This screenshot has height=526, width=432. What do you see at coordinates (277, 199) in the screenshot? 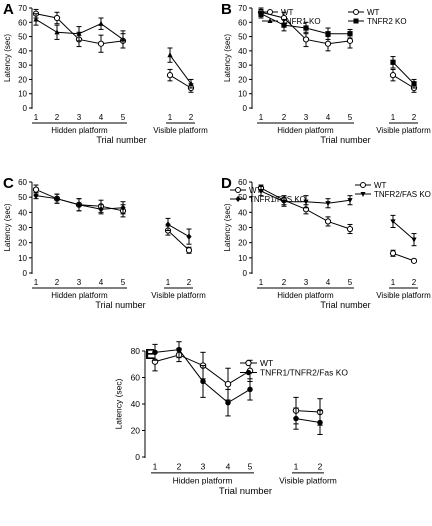
I see `legend-label: TNFR1/FAS KO` at bounding box center [277, 199].